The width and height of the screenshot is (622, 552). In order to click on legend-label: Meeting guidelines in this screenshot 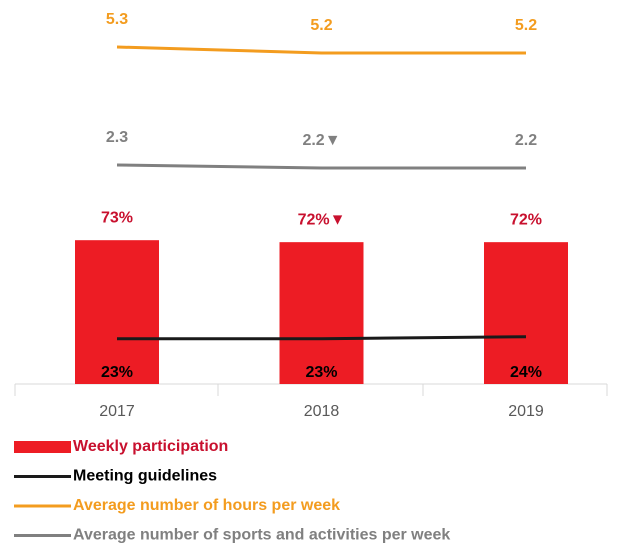, I will do `click(145, 476)`.